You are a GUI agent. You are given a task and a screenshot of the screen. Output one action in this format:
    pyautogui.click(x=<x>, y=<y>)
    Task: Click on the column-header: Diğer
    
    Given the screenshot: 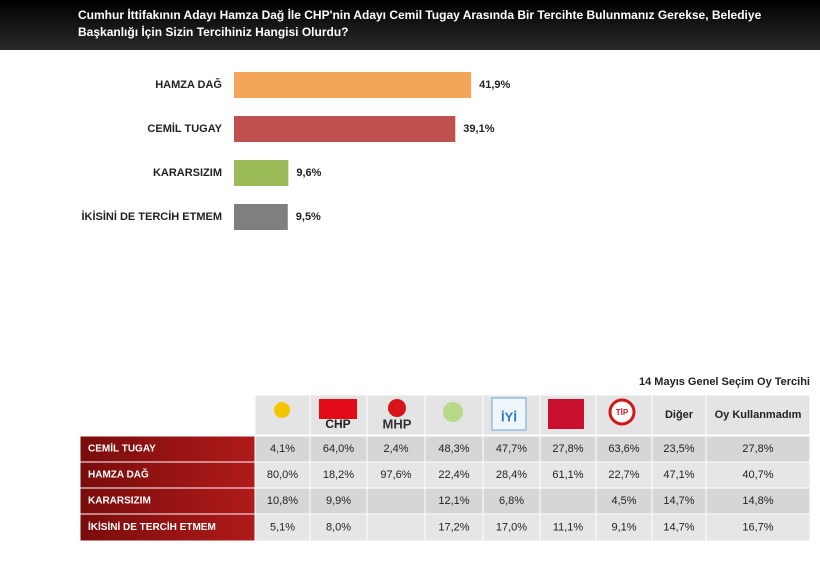 What is the action you would take?
    pyautogui.click(x=679, y=415)
    